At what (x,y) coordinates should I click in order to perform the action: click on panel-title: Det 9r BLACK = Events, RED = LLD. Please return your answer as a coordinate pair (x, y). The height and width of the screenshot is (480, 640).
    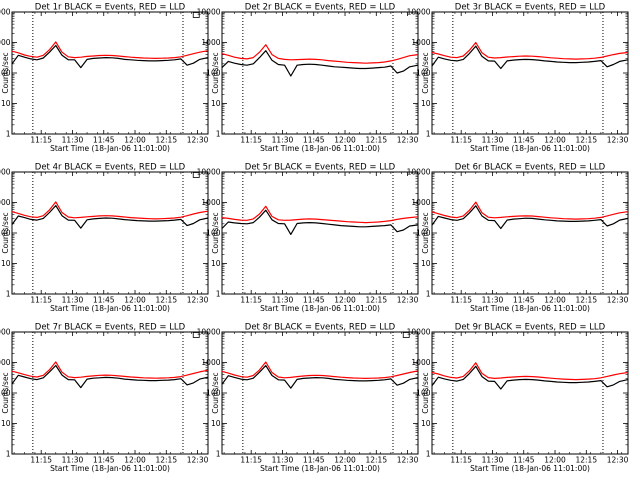
    Looking at the image, I should click on (530, 328).